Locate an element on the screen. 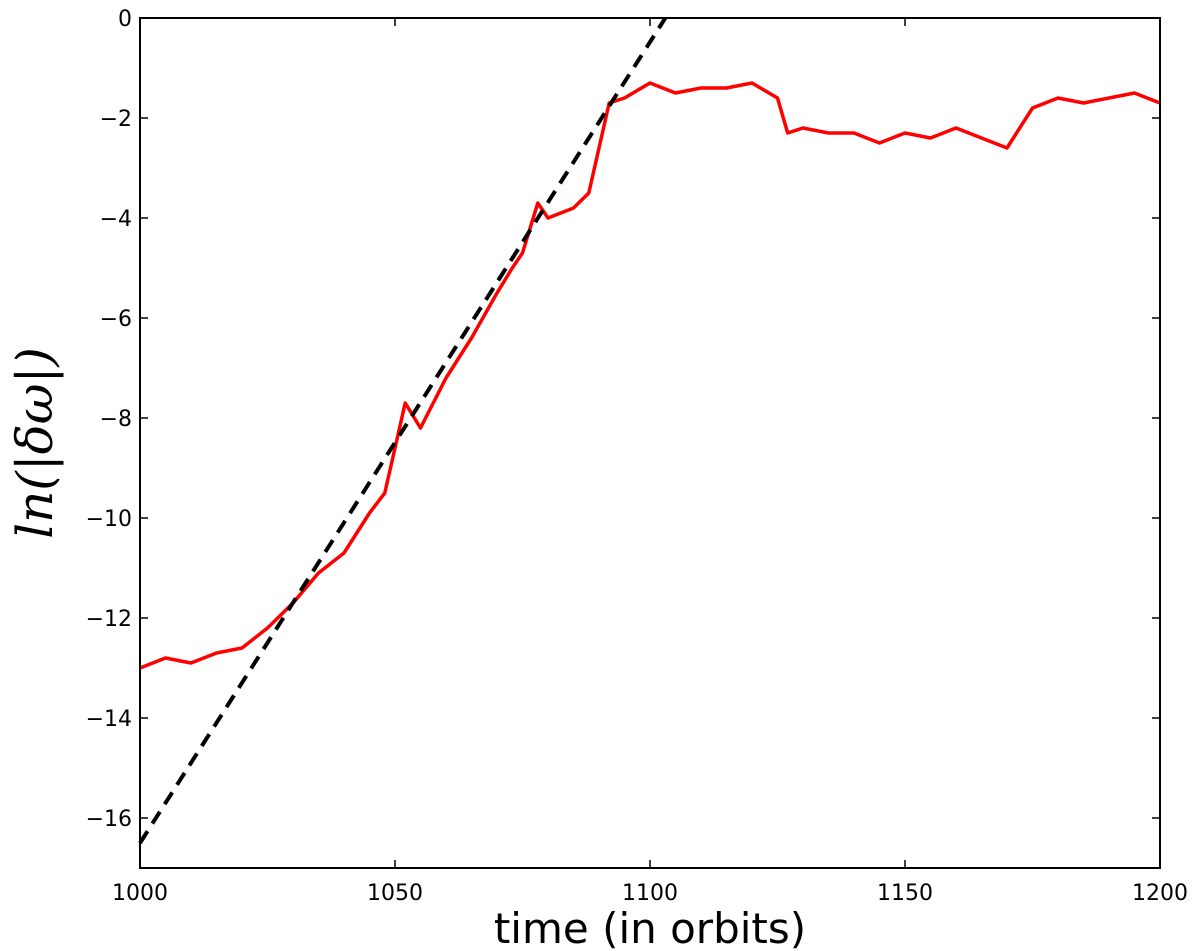  x-tick-label: 1200 is located at coordinates (1160, 893).